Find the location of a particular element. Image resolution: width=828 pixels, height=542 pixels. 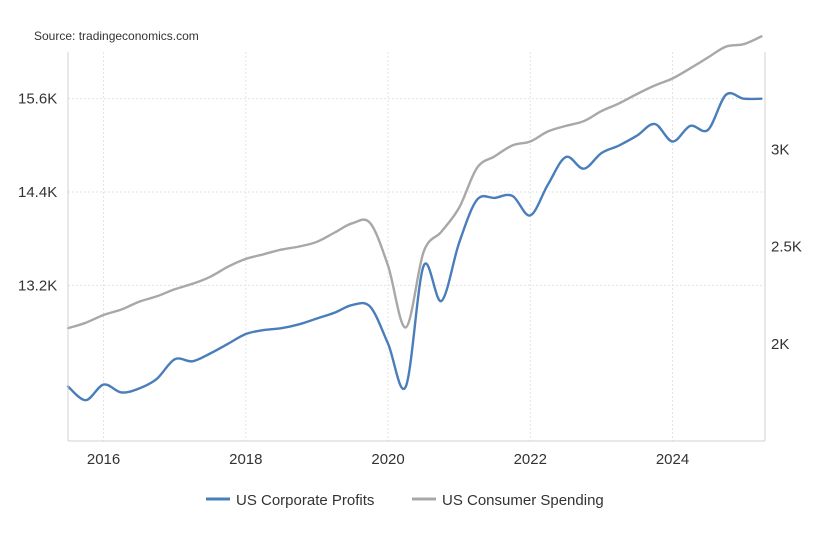

right-tick-label-2.5K: 2.5K is located at coordinates (786, 247).